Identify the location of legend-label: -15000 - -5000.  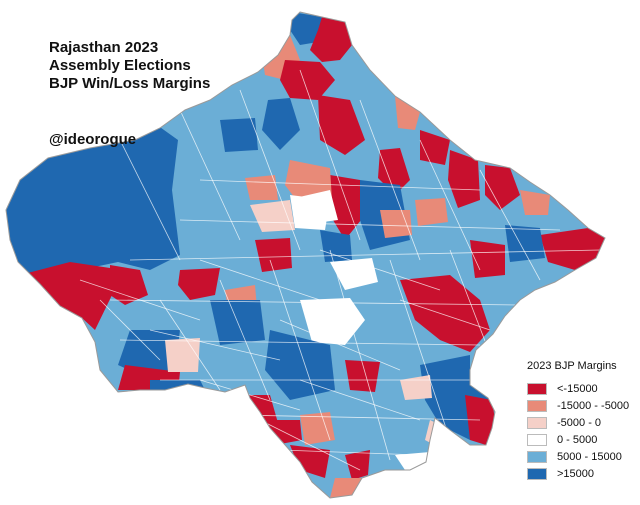
(593, 405).